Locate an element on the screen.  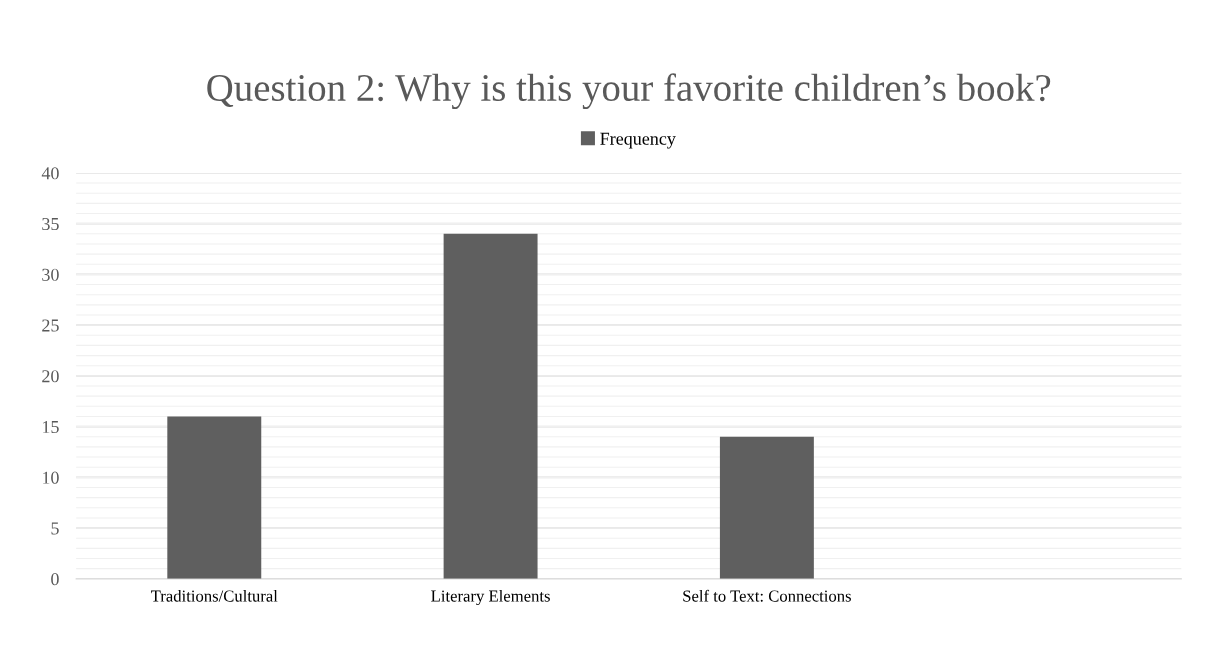
x-tick-label: Traditions/Cultural is located at coordinates (214, 595).